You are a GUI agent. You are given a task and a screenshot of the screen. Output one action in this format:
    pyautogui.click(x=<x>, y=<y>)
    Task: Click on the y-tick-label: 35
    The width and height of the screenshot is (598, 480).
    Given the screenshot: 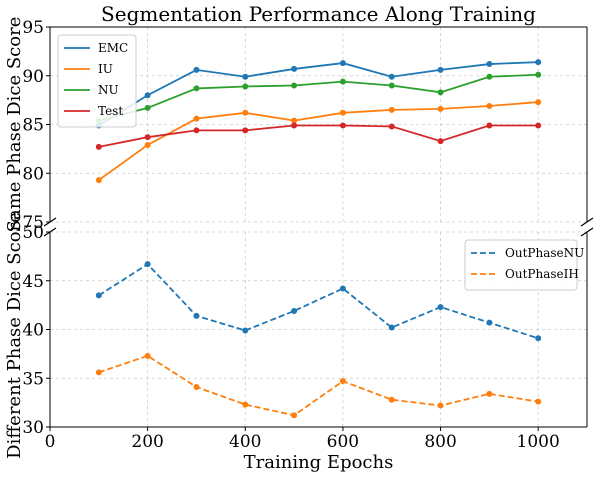 What is the action you would take?
    pyautogui.click(x=33, y=379)
    